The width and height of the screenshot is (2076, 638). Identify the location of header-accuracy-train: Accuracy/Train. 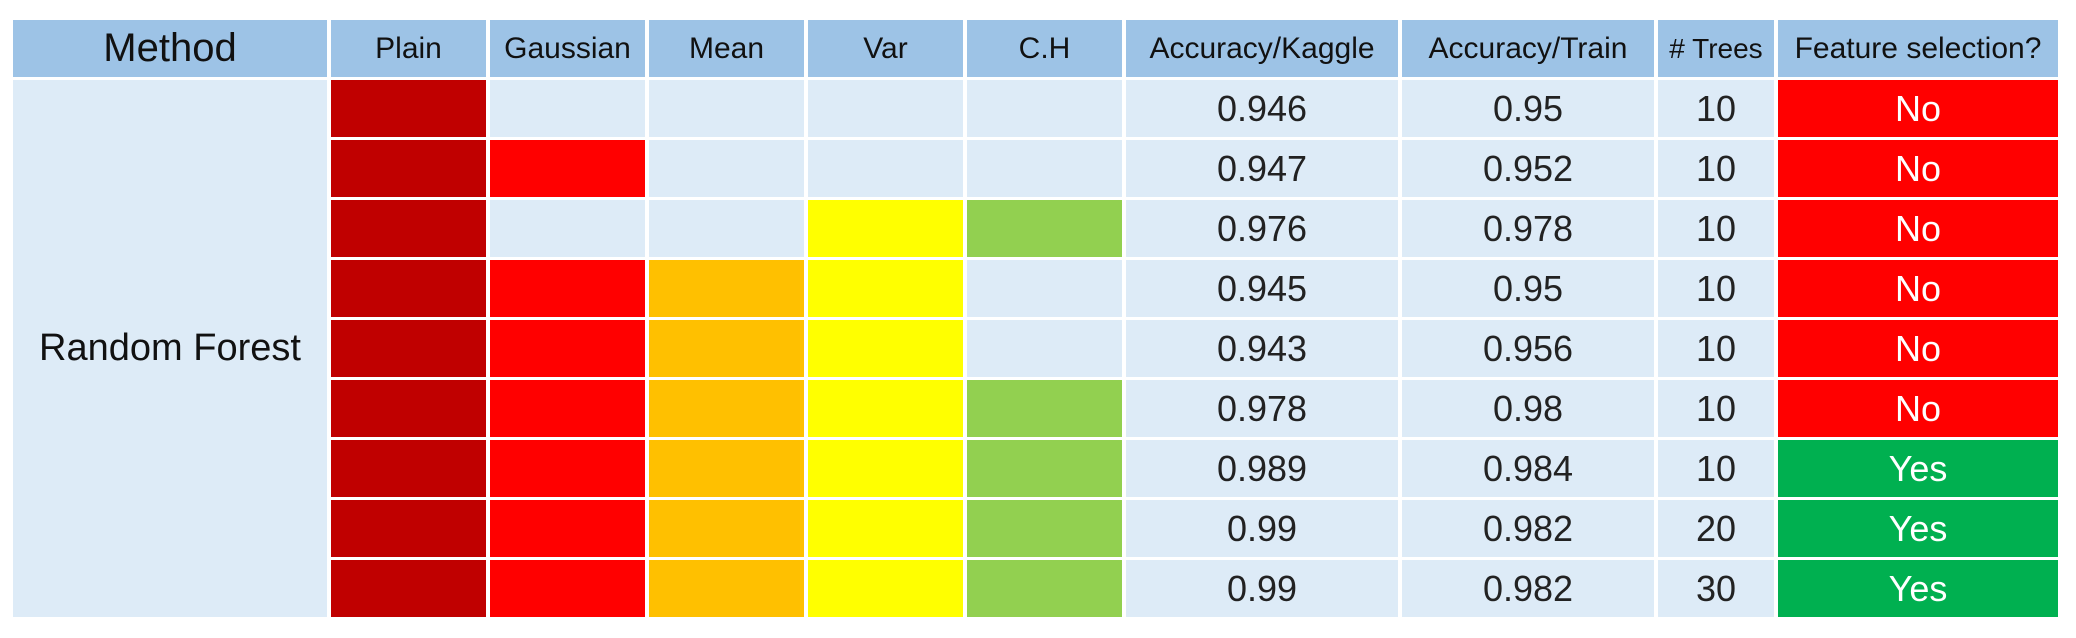
(1528, 48).